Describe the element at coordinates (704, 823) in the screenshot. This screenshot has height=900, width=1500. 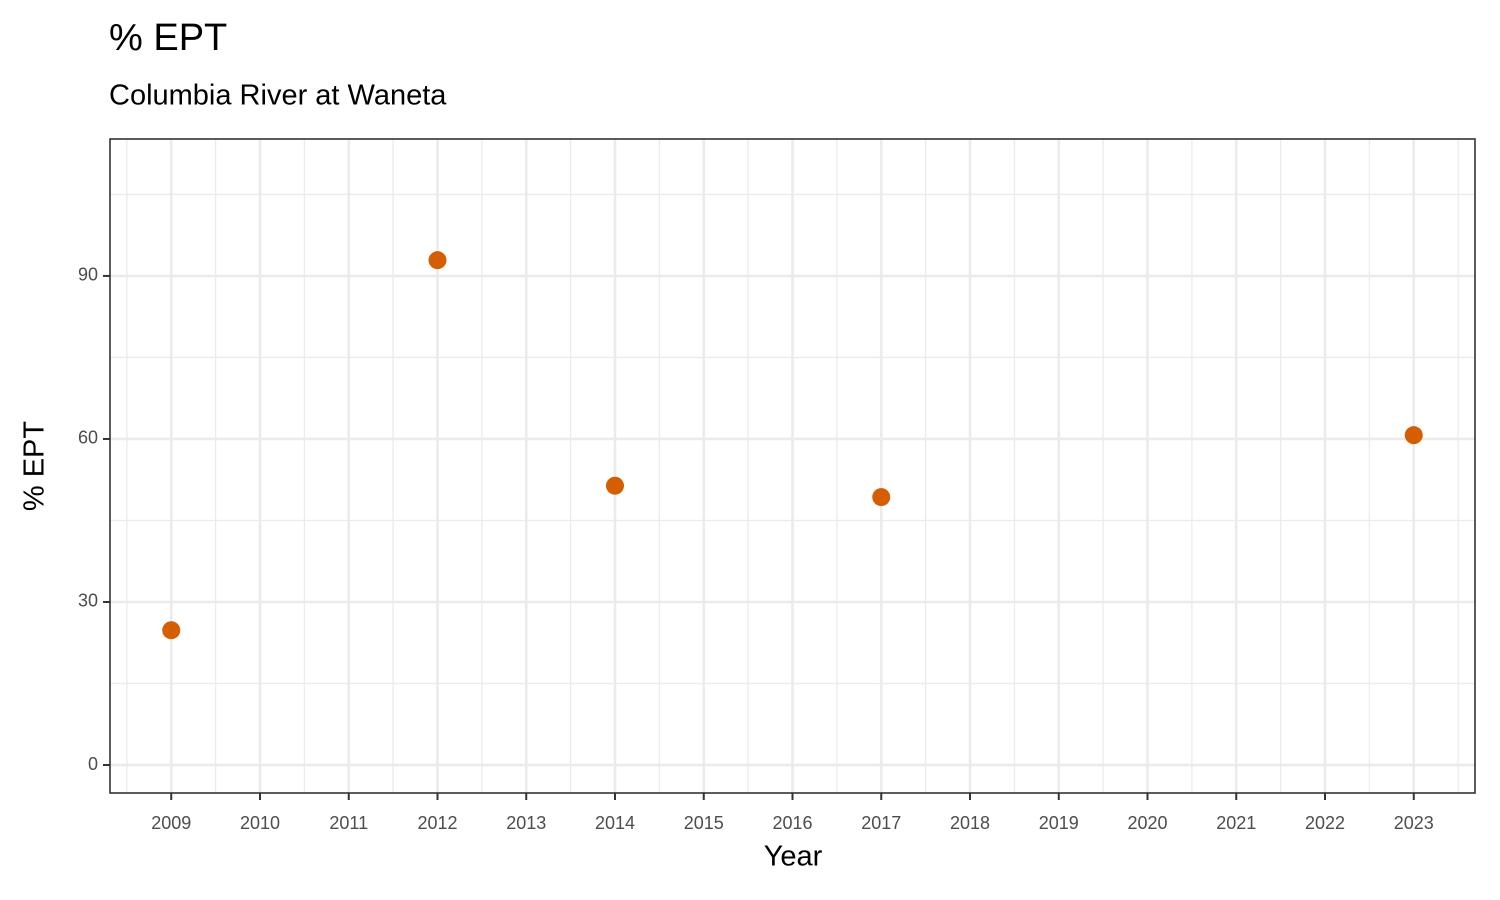
I see `x-tick-label: 2015` at that location.